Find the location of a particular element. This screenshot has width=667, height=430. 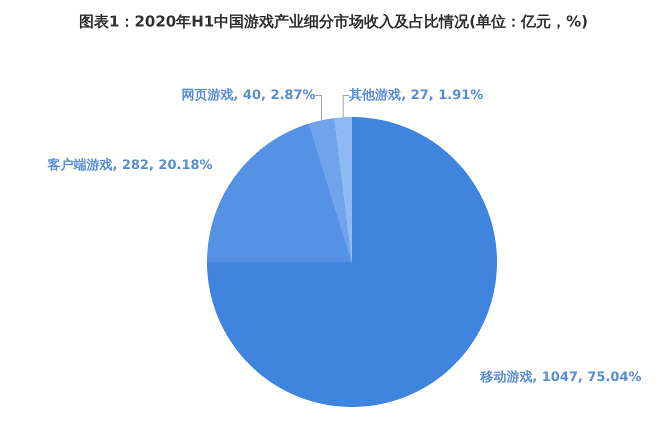

slice-label: 网页游戏, 40, 2.87% is located at coordinates (248, 95).